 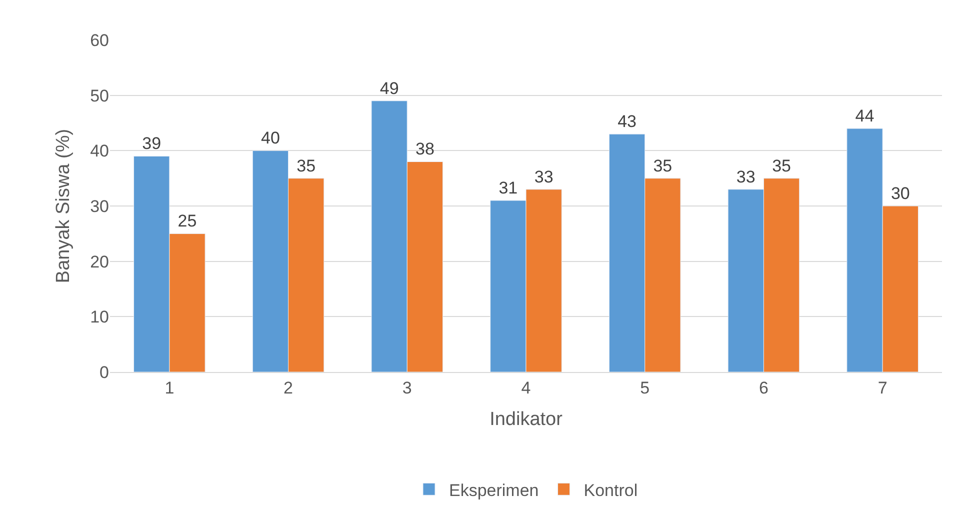 What do you see at coordinates (407, 388) in the screenshot?
I see `x-tick-label: 3` at bounding box center [407, 388].